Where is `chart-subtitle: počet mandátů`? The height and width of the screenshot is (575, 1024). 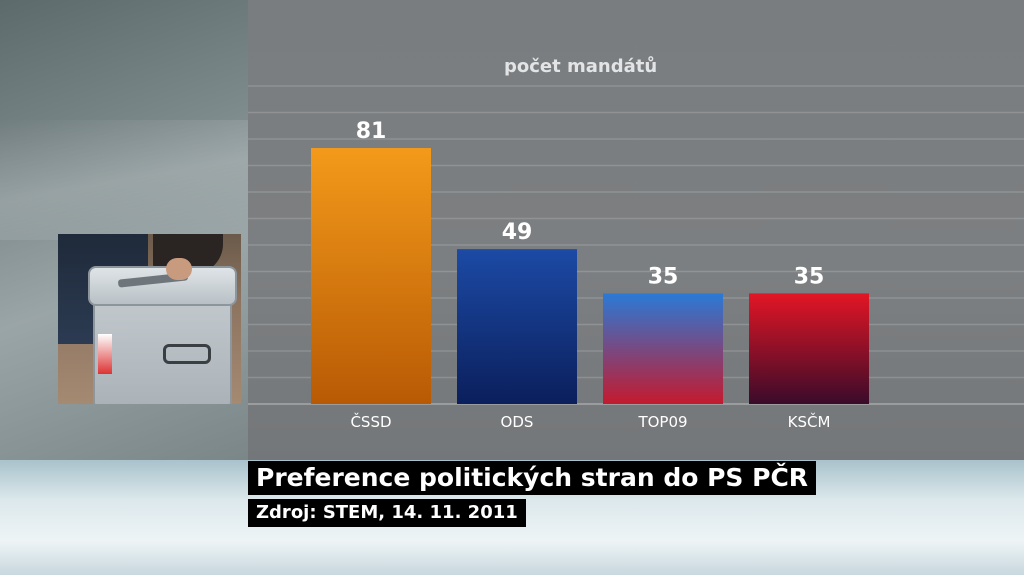 chart-subtitle: počet mandátů is located at coordinates (581, 66).